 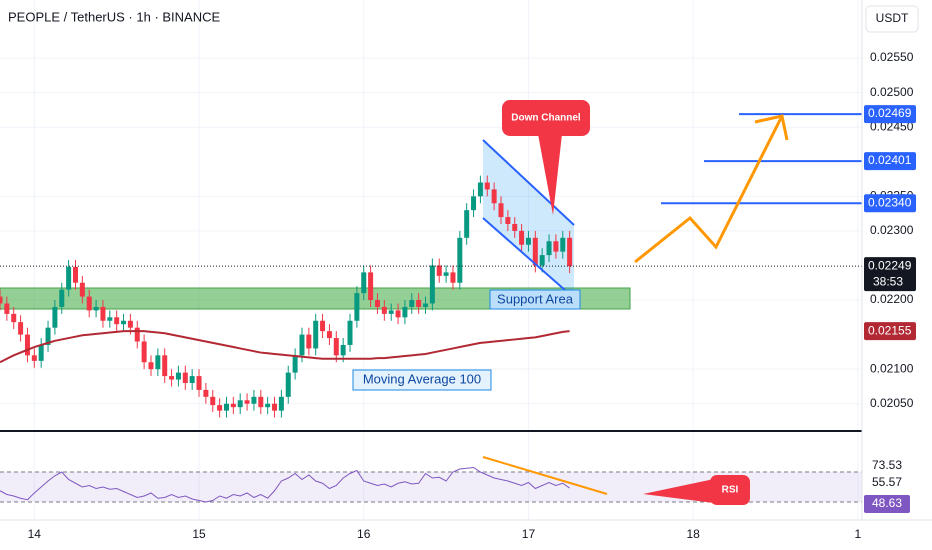 What do you see at coordinates (892, 57) in the screenshot?
I see `y-tick-label: 0.02550` at bounding box center [892, 57].